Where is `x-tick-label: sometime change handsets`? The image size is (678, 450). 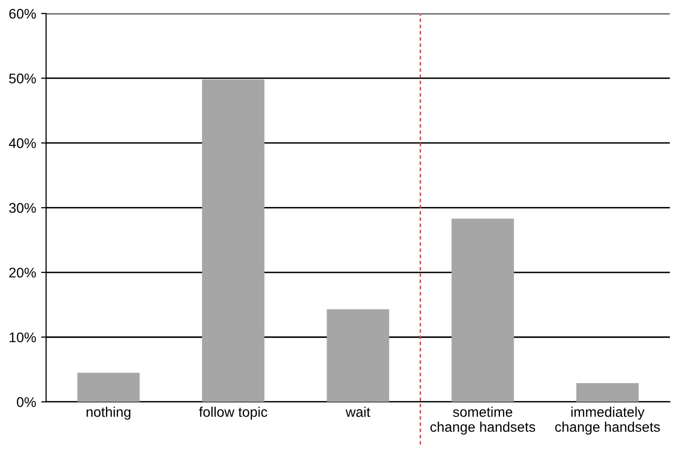 x-tick-label: sometime change handsets is located at coordinates (483, 420).